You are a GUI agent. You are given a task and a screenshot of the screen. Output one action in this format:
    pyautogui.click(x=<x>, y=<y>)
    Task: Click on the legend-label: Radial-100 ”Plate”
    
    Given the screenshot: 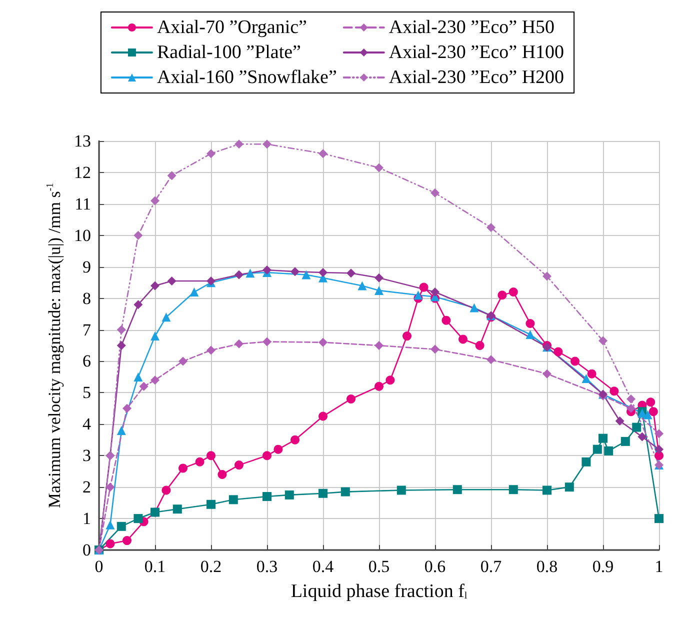 What is the action you would take?
    pyautogui.click(x=228, y=52)
    